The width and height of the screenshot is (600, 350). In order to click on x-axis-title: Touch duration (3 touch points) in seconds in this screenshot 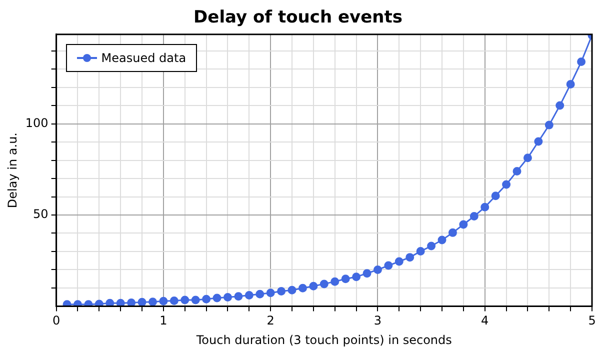, I will do `click(323, 339)`.